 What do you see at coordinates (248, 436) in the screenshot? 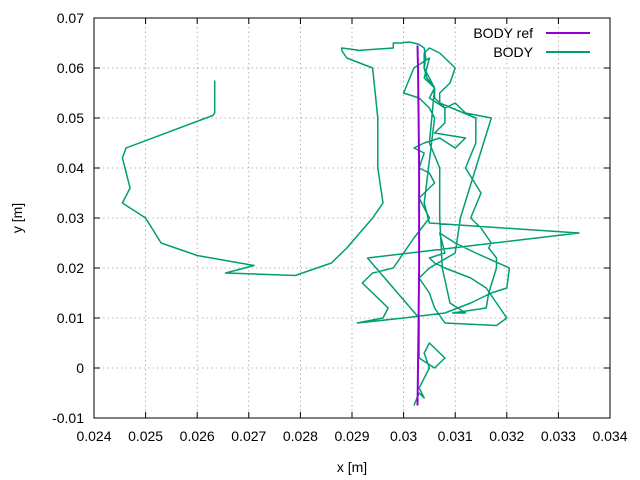
I see `x-tick-label: 0.027` at bounding box center [248, 436].